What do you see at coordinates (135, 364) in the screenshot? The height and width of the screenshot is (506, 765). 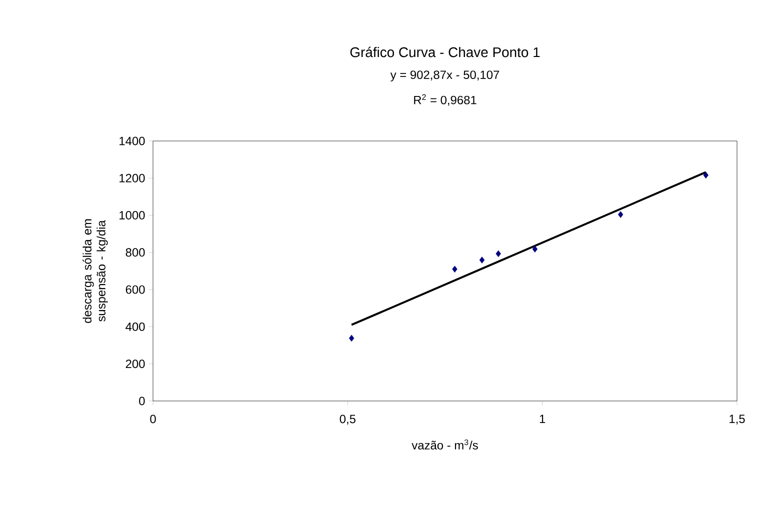 I see `y-tick-label: 200` at bounding box center [135, 364].